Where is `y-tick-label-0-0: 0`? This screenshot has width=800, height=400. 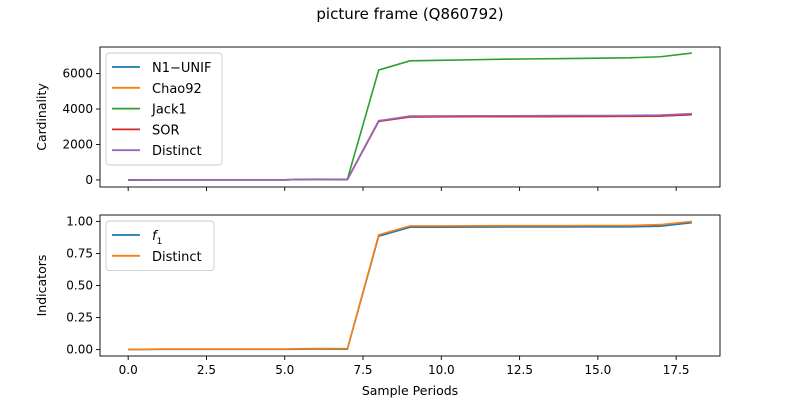 y-tick-label-0-0: 0 is located at coordinates (89, 180).